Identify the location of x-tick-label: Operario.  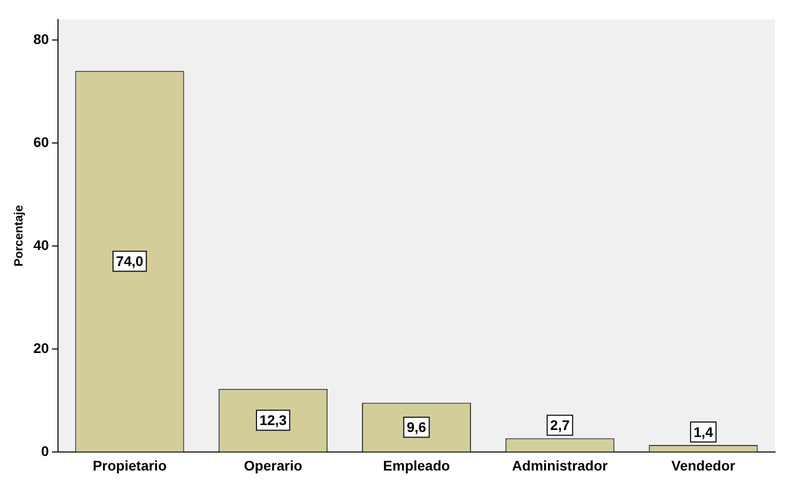
(273, 465).